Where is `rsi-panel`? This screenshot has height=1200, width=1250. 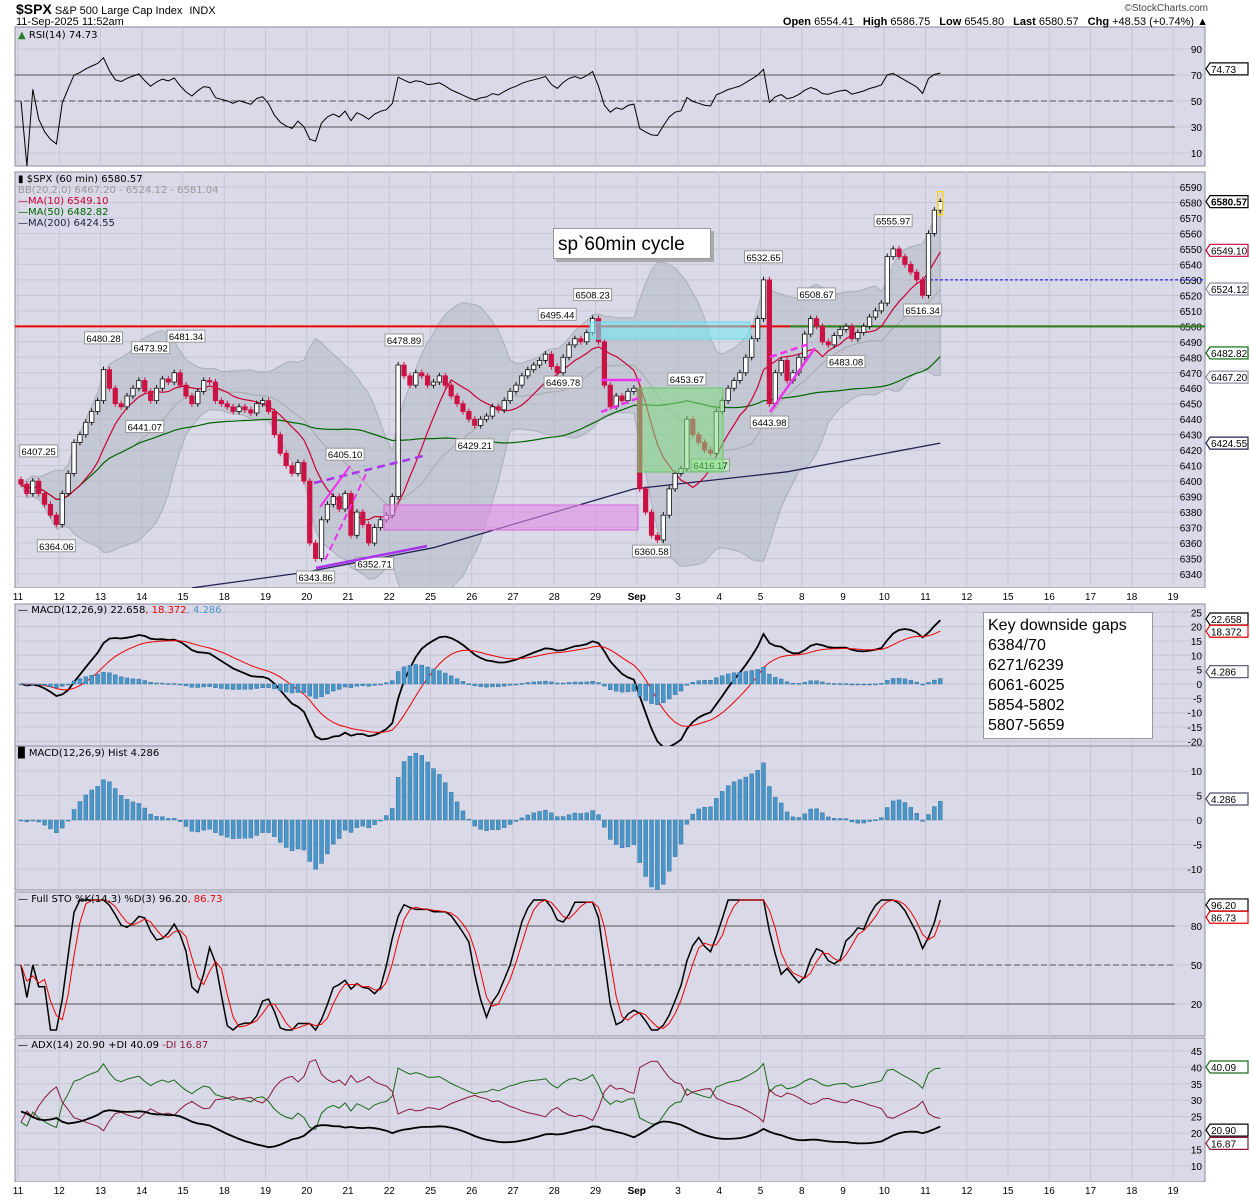
rsi-panel is located at coordinates (610, 96).